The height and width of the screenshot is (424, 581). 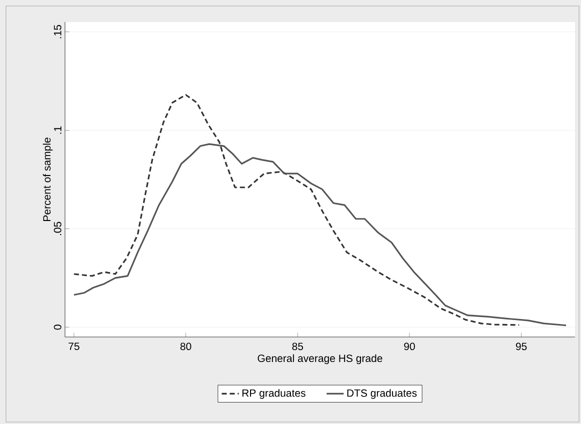 What do you see at coordinates (274, 394) in the screenshot?
I see `legend-label: RP graduates` at bounding box center [274, 394].